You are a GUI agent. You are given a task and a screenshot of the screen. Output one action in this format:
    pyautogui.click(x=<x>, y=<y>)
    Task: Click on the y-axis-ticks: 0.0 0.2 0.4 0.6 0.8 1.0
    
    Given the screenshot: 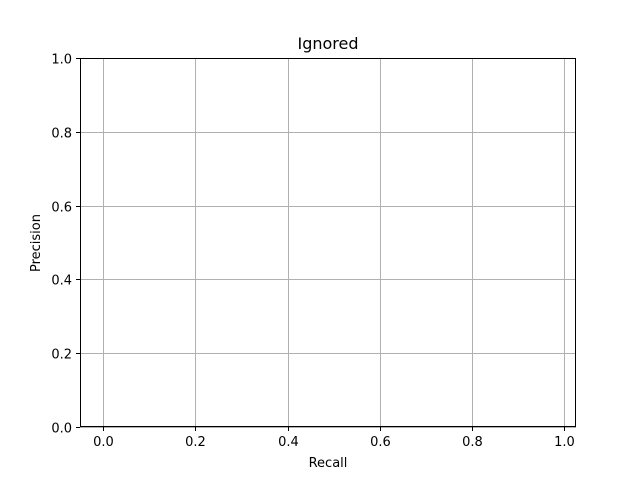 What is the action you would take?
    pyautogui.click(x=65, y=245)
    